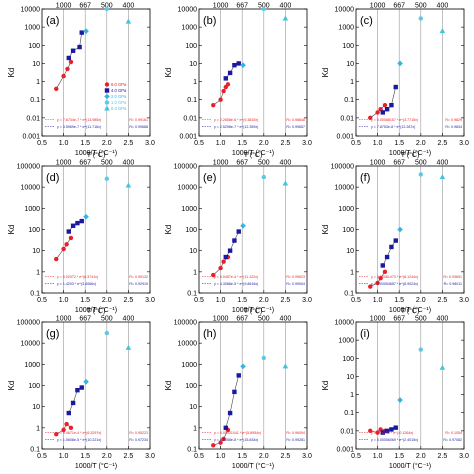 Image resolution: width=474 pixels, height=474 pixels. I want to click on fit-equation: y = 0.00081473 * e^(8.1244x), so click(394, 277).